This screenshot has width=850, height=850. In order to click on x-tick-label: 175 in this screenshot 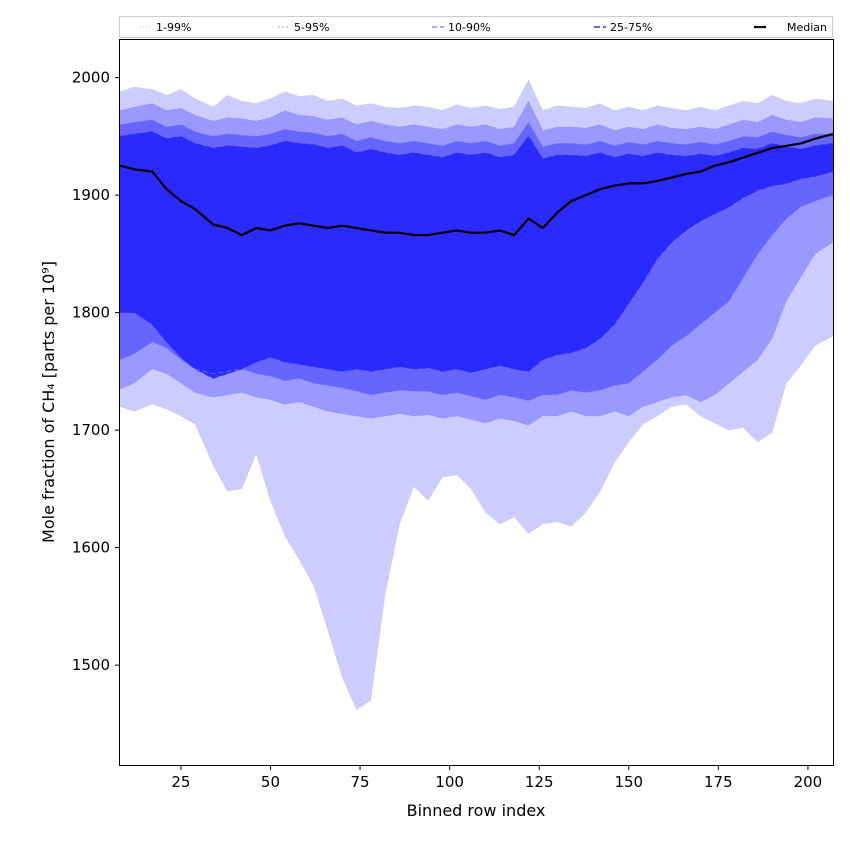, I will do `click(718, 782)`.